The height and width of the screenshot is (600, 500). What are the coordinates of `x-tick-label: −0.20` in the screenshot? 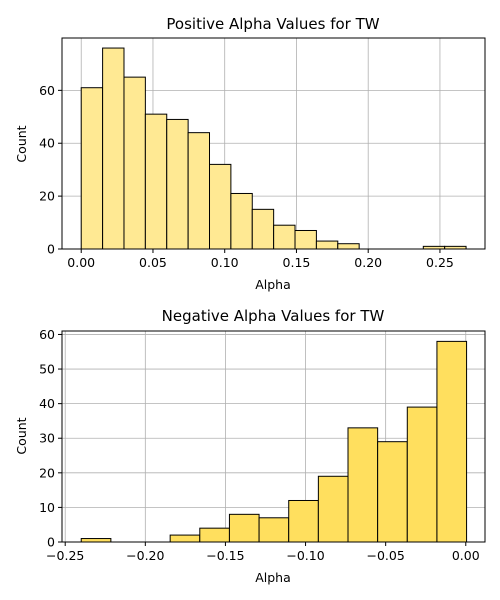 It's located at (145, 555).